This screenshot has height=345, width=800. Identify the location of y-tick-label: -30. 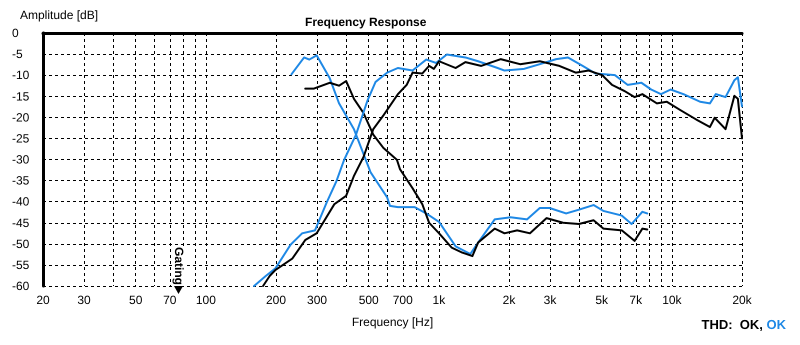
(21, 159).